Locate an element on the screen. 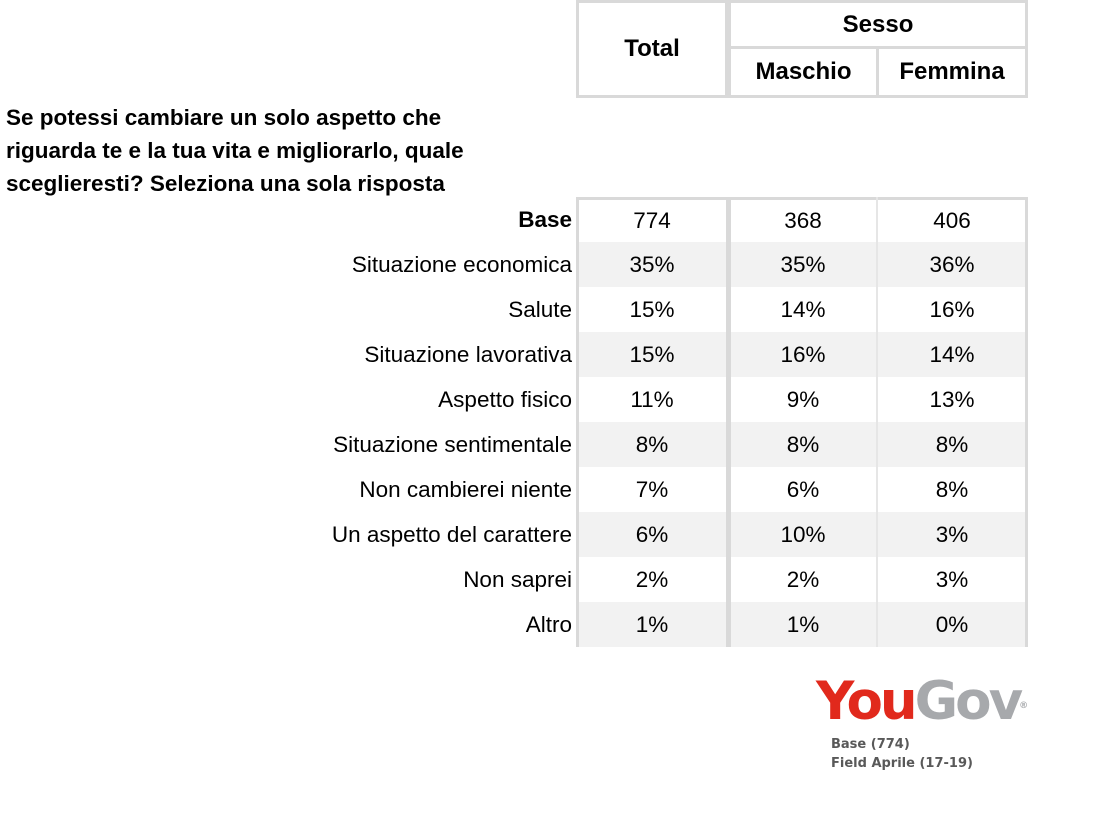 This screenshot has width=1103, height=835. cell-male: 35% is located at coordinates (803, 264).